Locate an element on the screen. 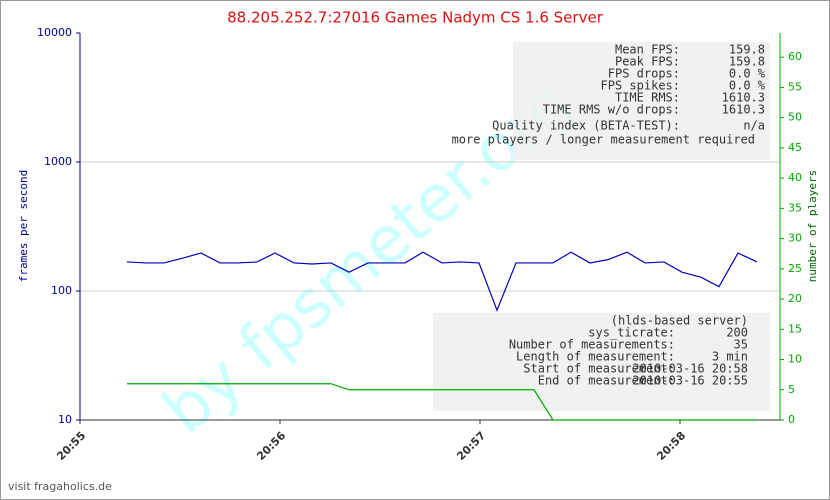  y2-tick-label: 15 is located at coordinates (795, 328).